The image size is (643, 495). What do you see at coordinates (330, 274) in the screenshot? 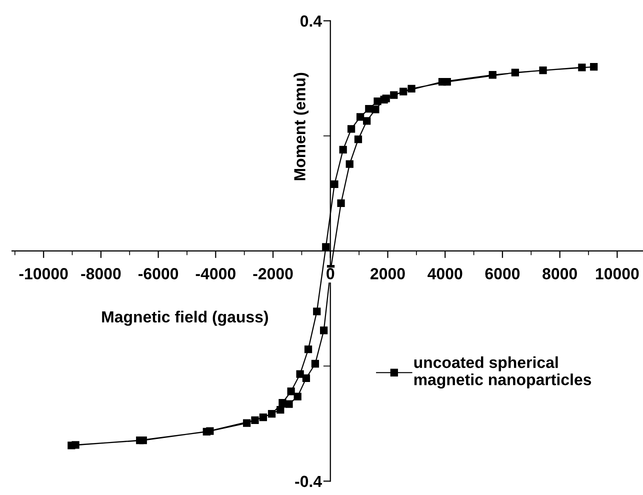
I see `x-tick-label: 0` at bounding box center [330, 274].